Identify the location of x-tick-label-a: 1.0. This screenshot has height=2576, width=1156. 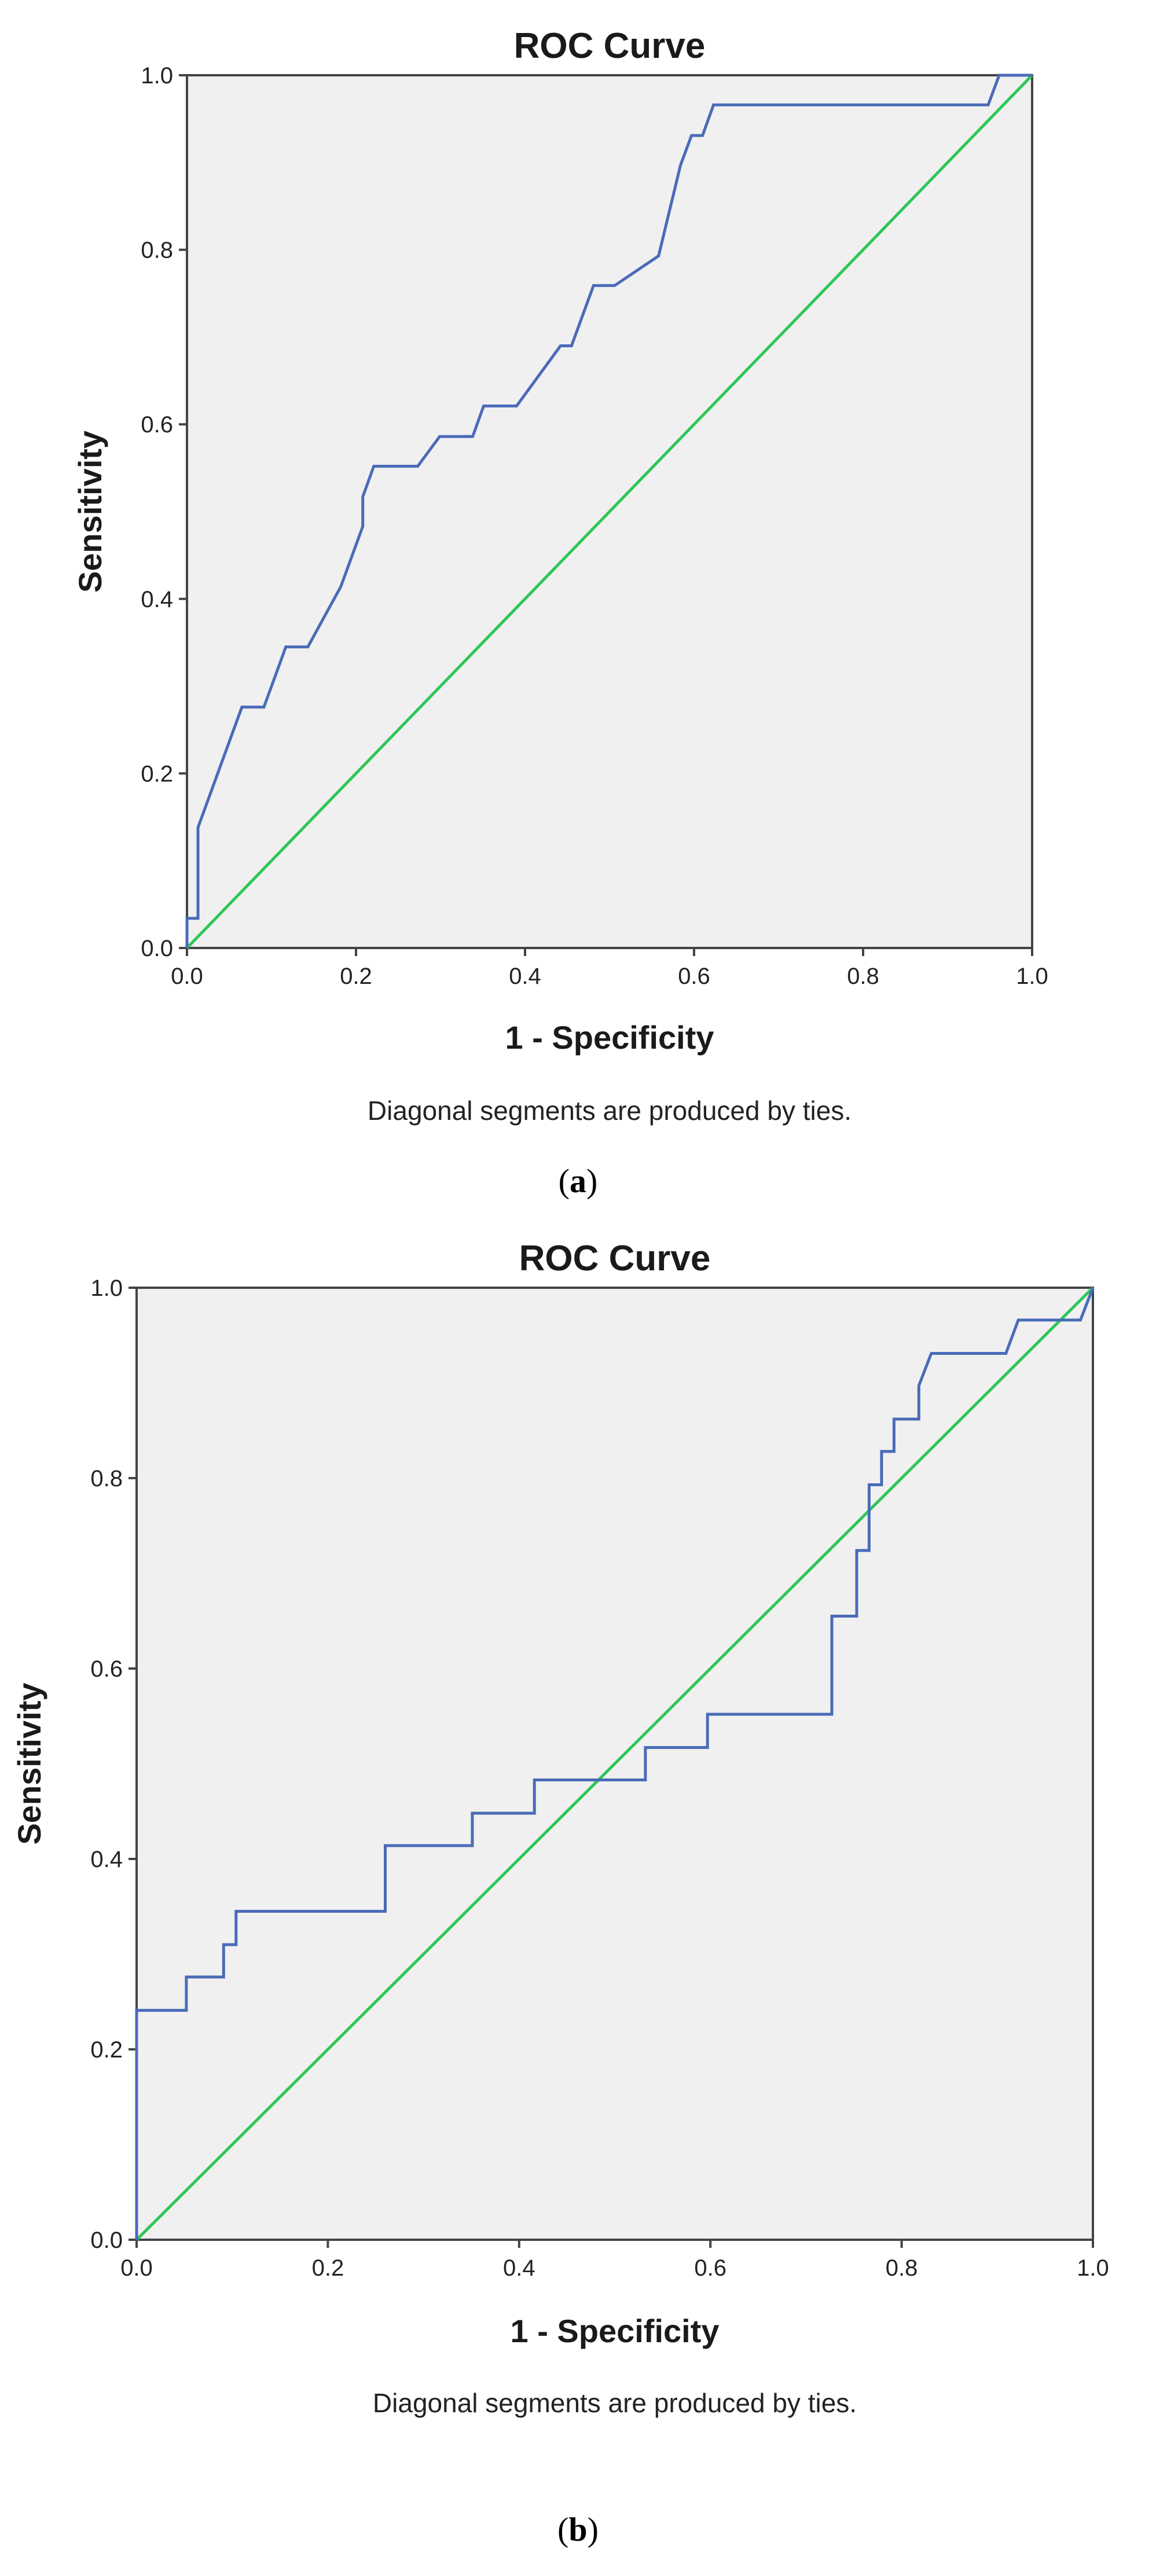
(1032, 976).